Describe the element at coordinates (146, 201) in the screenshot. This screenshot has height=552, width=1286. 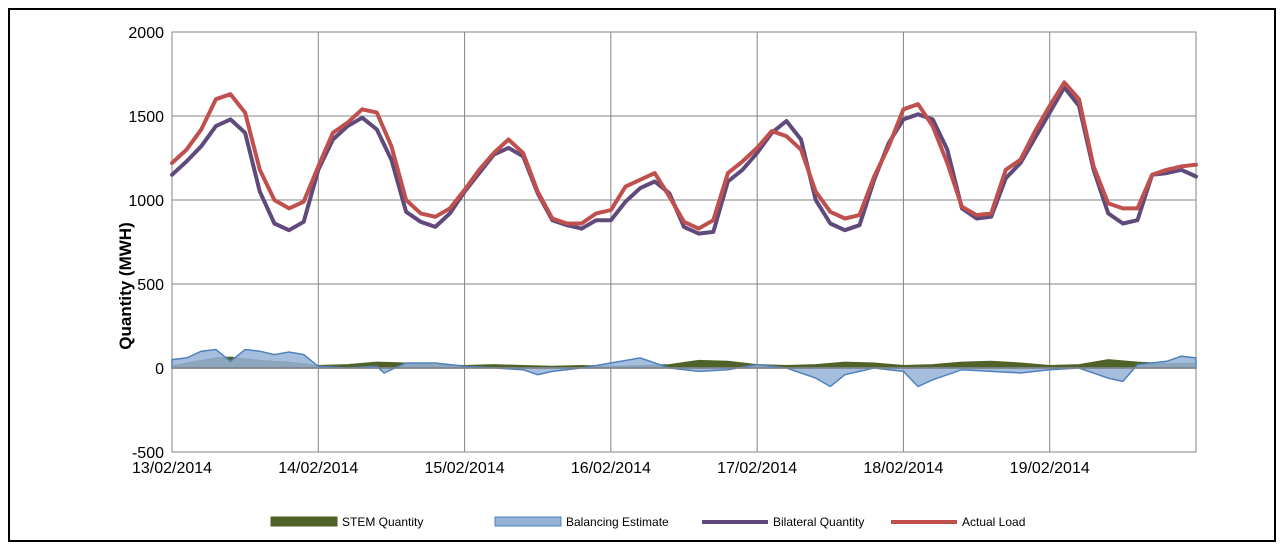
I see `y-tick-label: 1000` at that location.